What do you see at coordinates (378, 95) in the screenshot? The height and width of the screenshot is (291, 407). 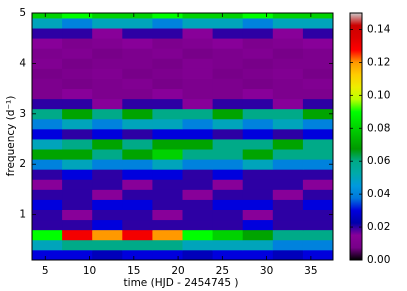 I see `colorbar-tick-label: 0.10` at bounding box center [378, 95].